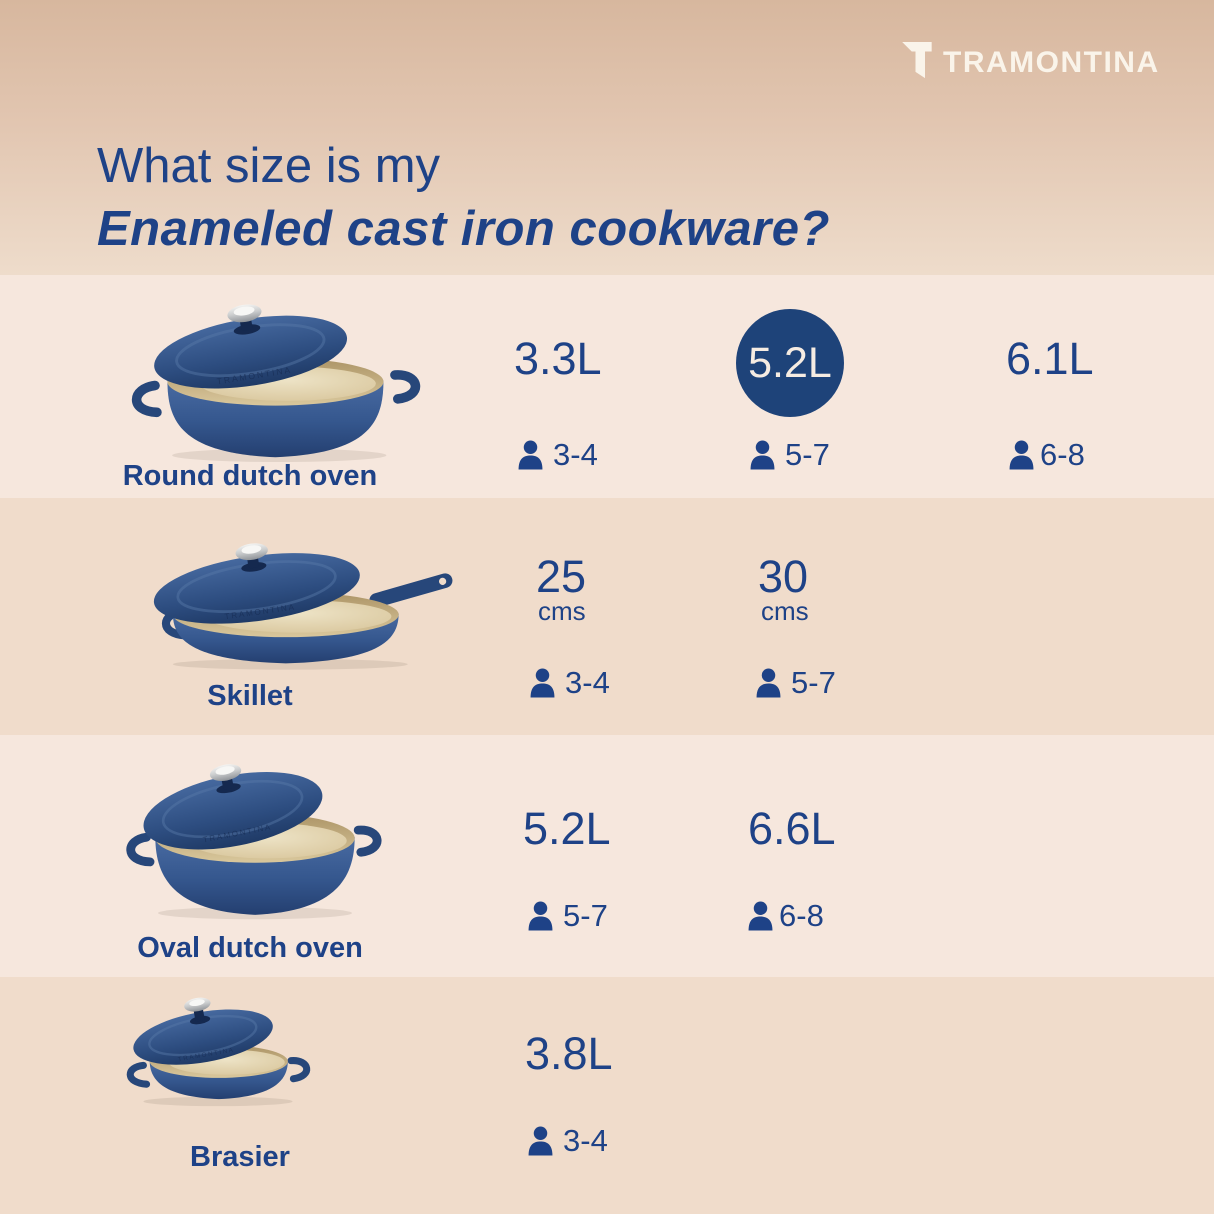 This screenshot has width=1214, height=1214. I want to click on size-value: 3.8L, so click(569, 1053).